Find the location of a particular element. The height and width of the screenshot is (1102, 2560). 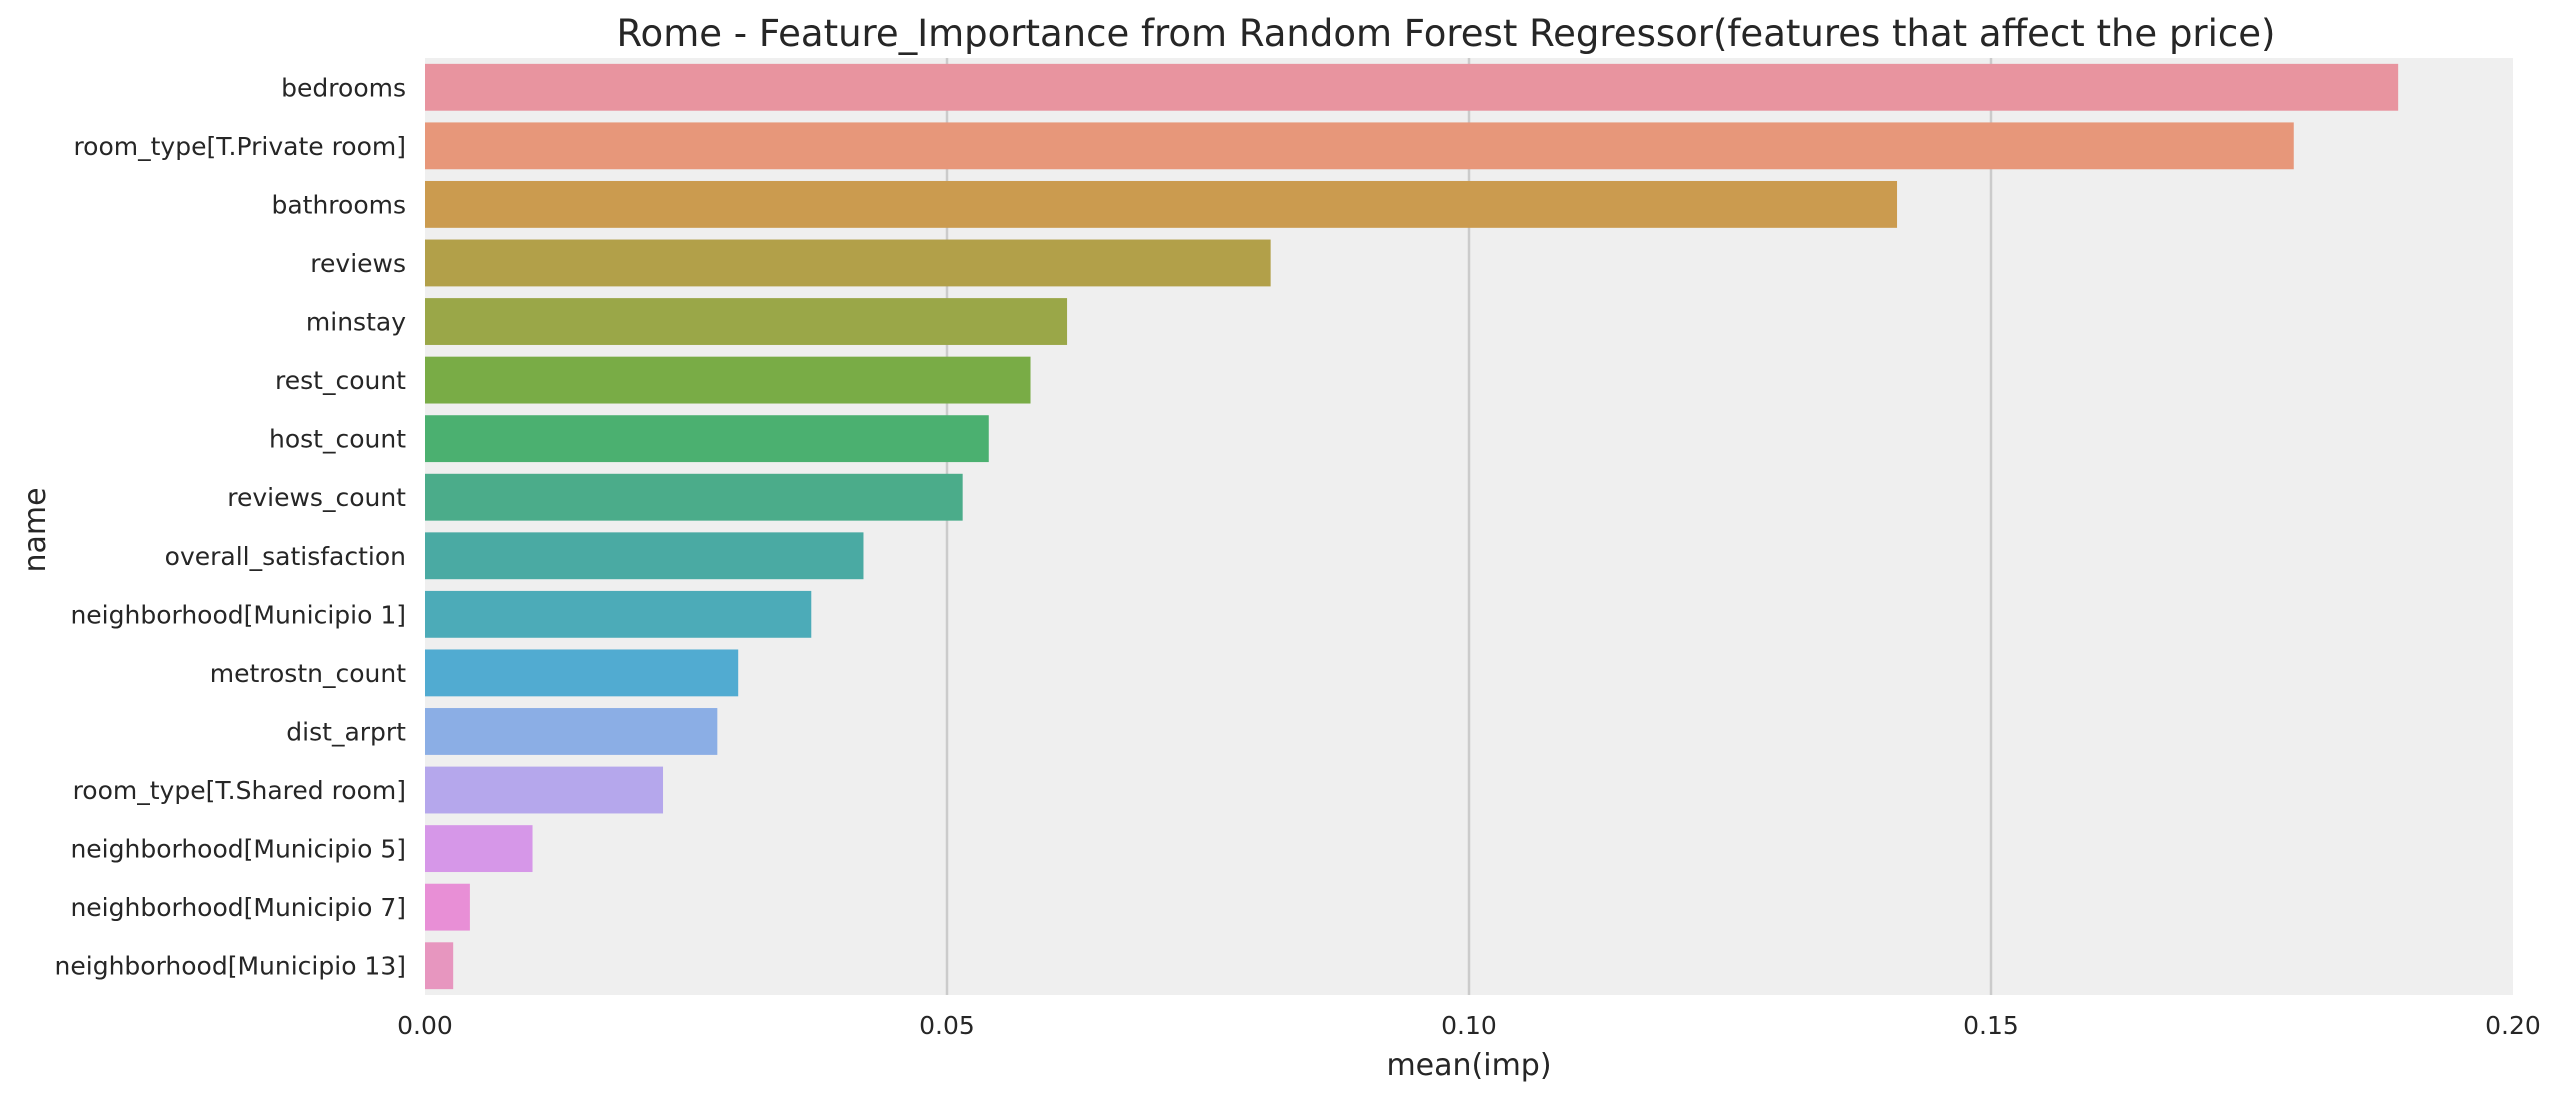

category-label: neighborhood[Municipio 1] is located at coordinates (238, 614).